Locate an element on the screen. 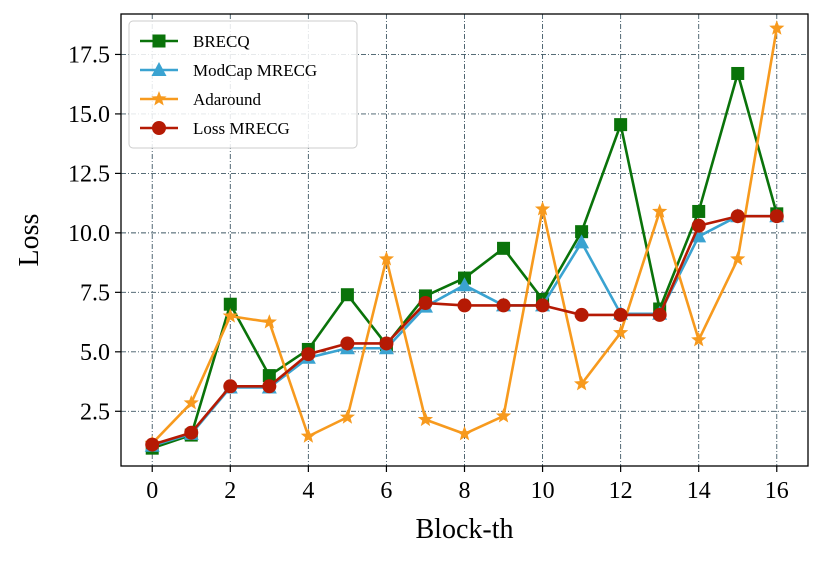 This screenshot has width=831, height=561. y-tick-label: 17.5 is located at coordinates (89, 55).